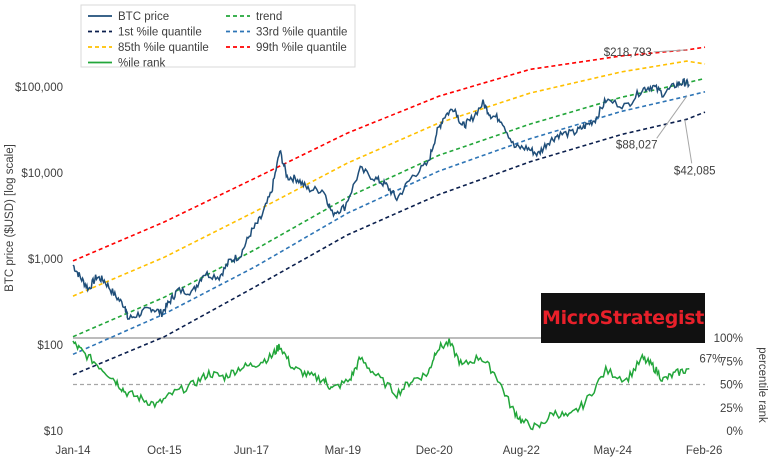 Image resolution: width=768 pixels, height=462 pixels. What do you see at coordinates (301, 33) in the screenshot?
I see `legend-label: 33rd %ile quantile` at bounding box center [301, 33].